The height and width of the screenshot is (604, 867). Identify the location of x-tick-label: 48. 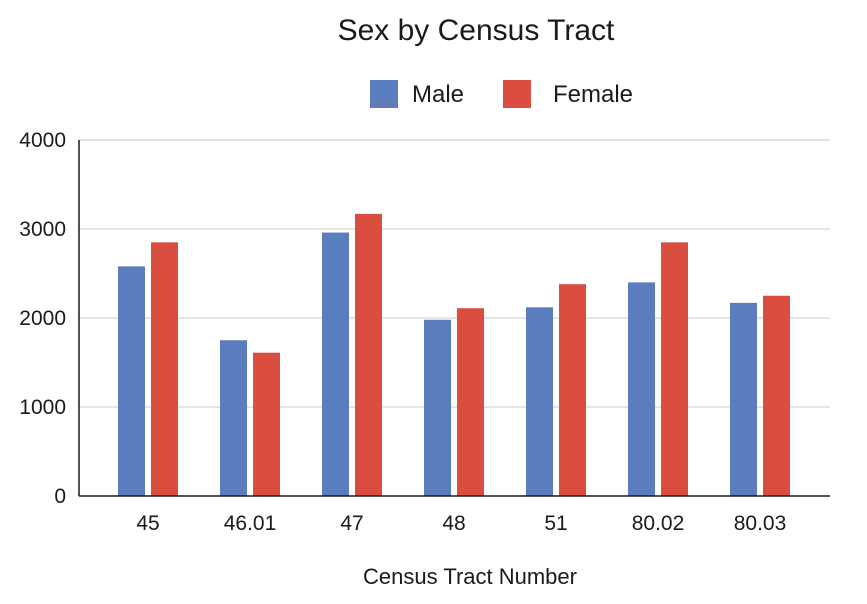
(453, 523).